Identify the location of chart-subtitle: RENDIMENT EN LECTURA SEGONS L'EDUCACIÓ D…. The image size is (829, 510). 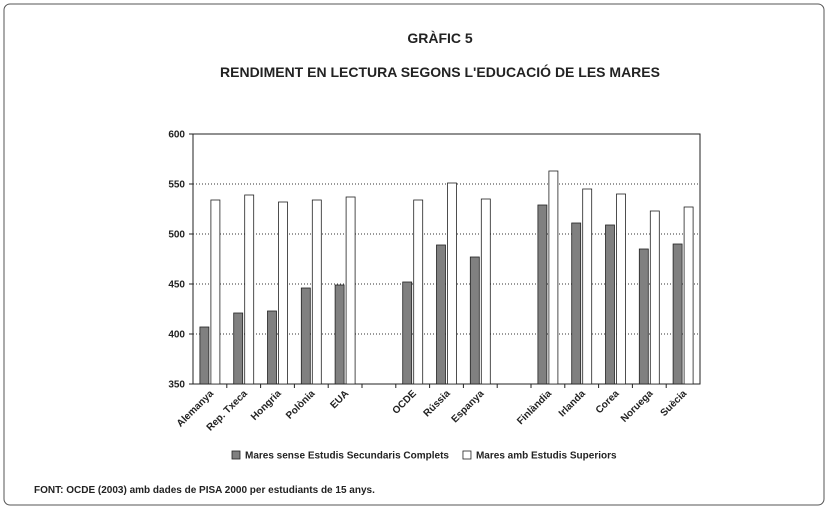
(440, 71).